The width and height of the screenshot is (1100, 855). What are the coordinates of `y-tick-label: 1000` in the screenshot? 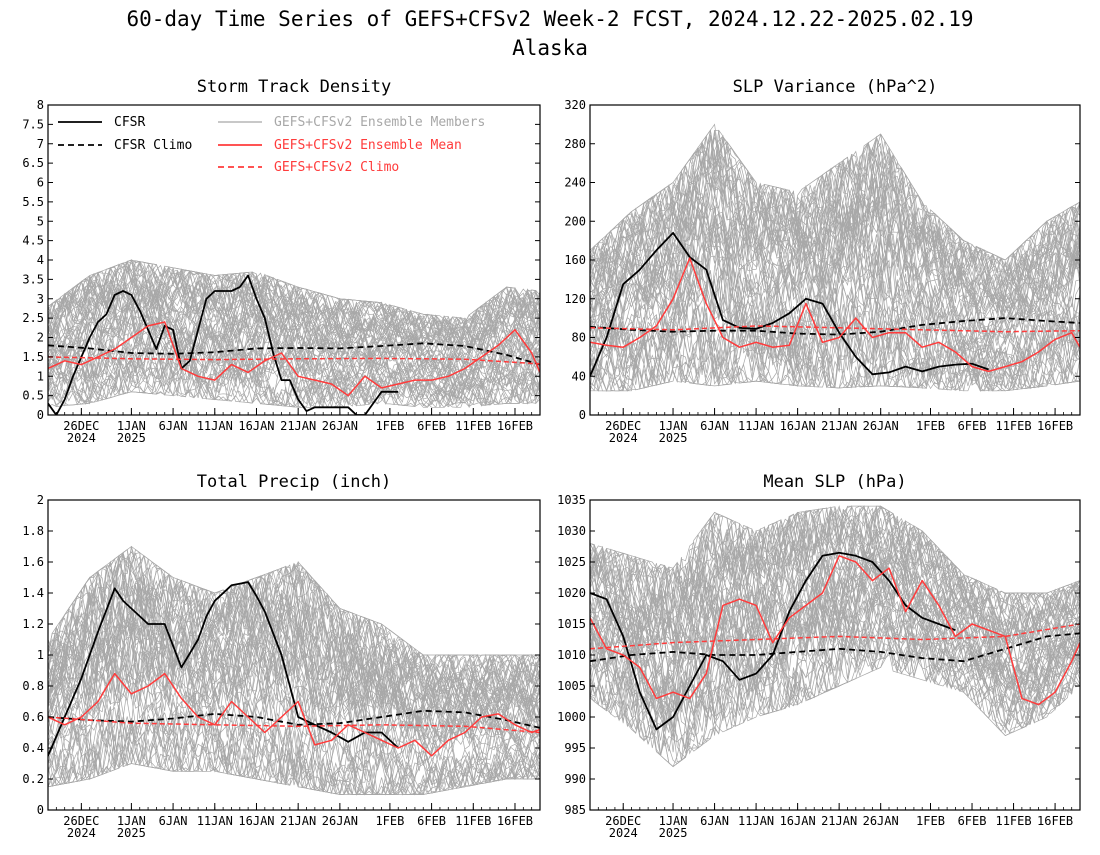 It's located at (571, 717).